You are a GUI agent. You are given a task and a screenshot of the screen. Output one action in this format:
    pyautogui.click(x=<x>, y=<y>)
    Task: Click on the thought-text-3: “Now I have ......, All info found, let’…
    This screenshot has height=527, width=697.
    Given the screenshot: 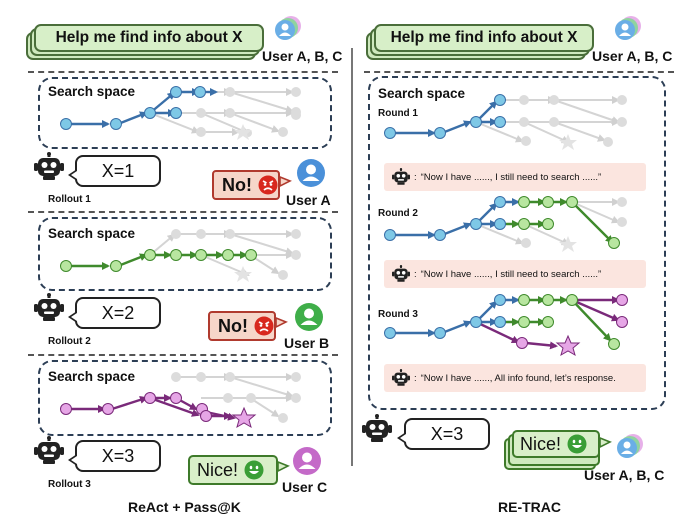 What is the action you would take?
    pyautogui.click(x=518, y=378)
    